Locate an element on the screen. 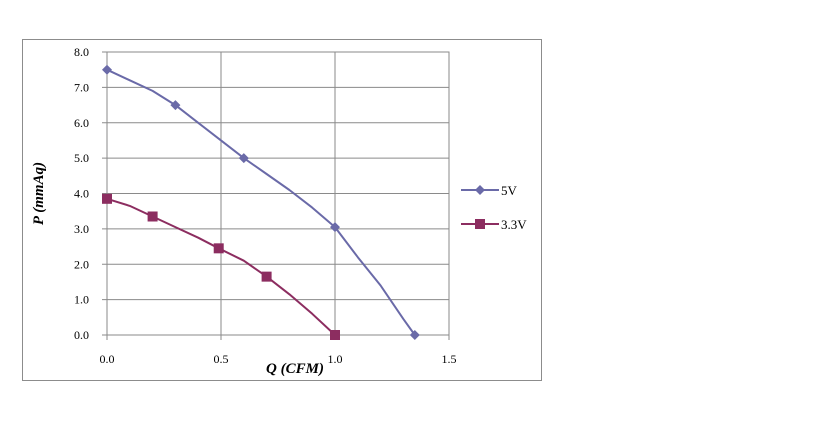 The width and height of the screenshot is (832, 430). legend-label: 3.3V is located at coordinates (514, 224).